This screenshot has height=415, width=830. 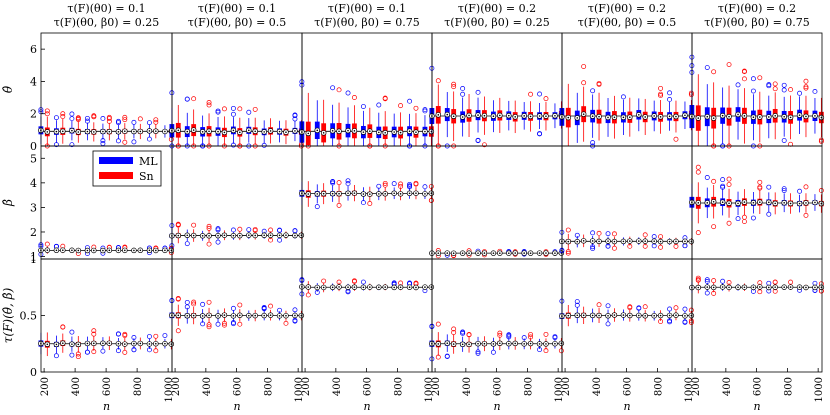 What do you see at coordinates (237, 202) in the screenshot?
I see `panel-r2-c2` at bounding box center [237, 202].